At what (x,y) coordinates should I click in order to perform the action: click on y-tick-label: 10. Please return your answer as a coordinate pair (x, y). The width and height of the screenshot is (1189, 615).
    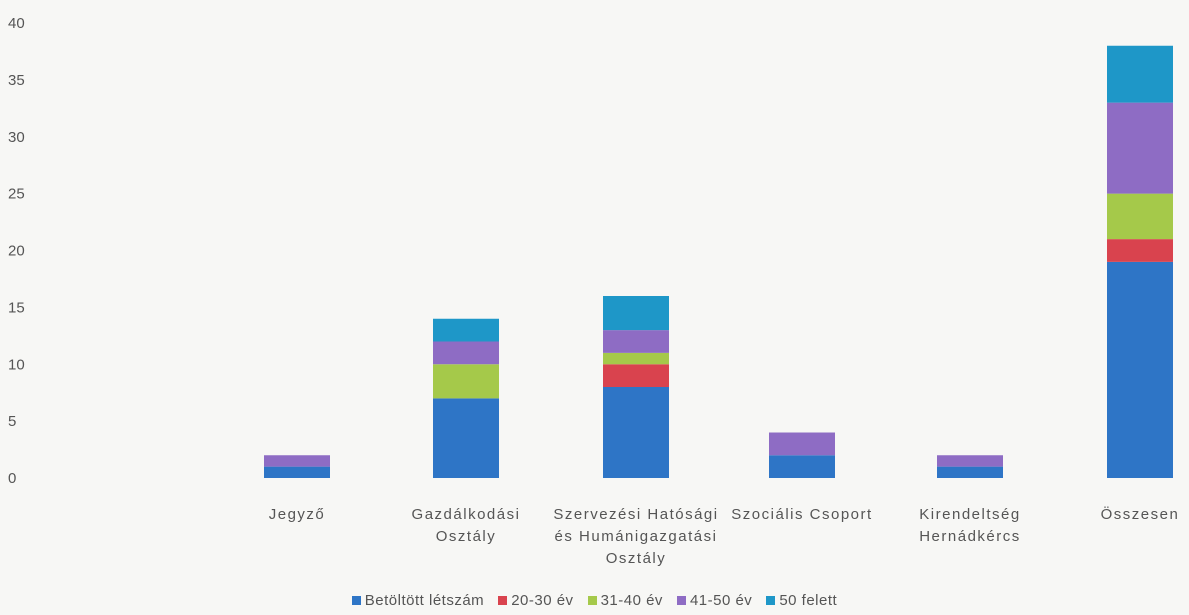
    Looking at the image, I should click on (16, 364).